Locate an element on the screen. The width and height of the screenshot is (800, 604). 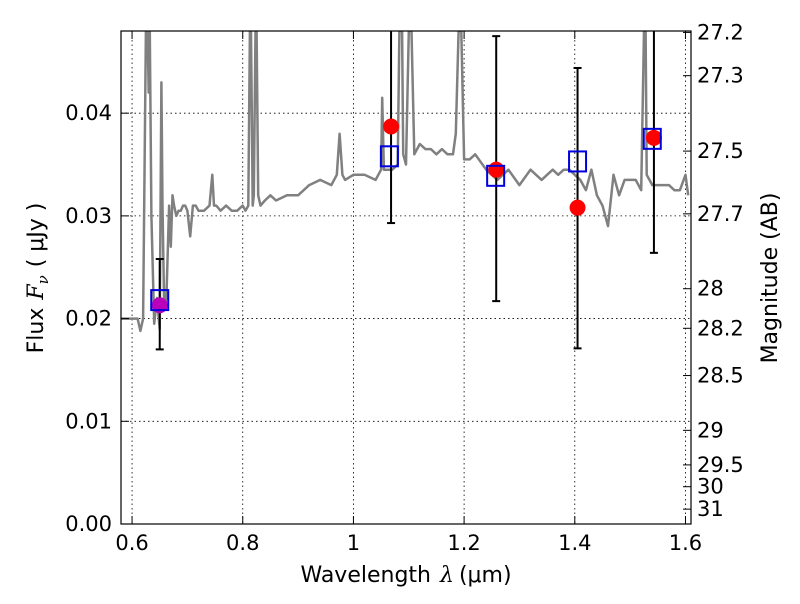
magnitude-tick-label: 29.5 is located at coordinates (720, 465).